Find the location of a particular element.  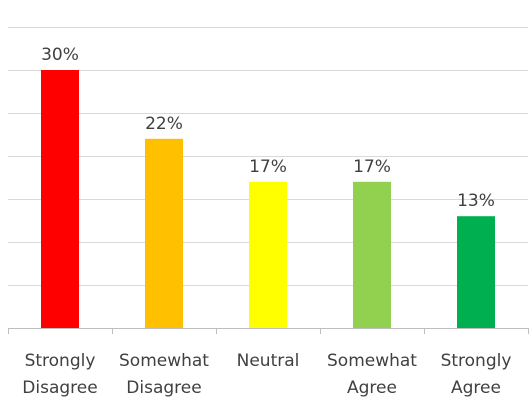

x-tick-label: Neutral is located at coordinates (268, 361).